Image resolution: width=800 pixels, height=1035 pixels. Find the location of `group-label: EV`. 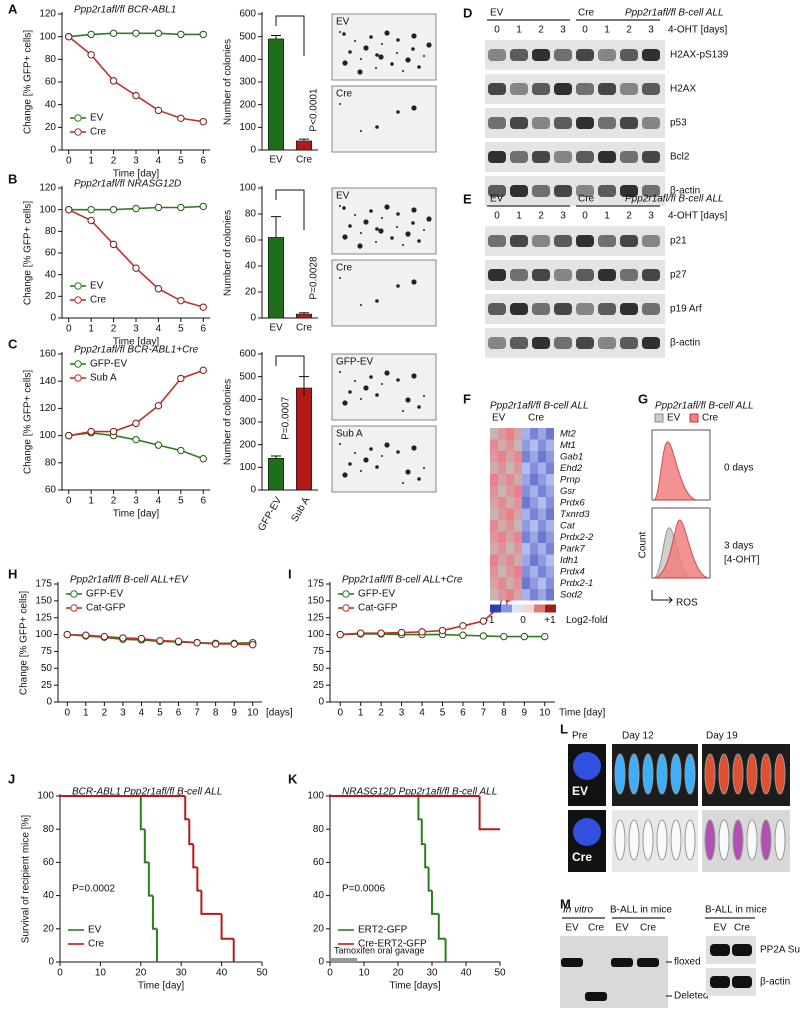

group-label: EV is located at coordinates (499, 418).